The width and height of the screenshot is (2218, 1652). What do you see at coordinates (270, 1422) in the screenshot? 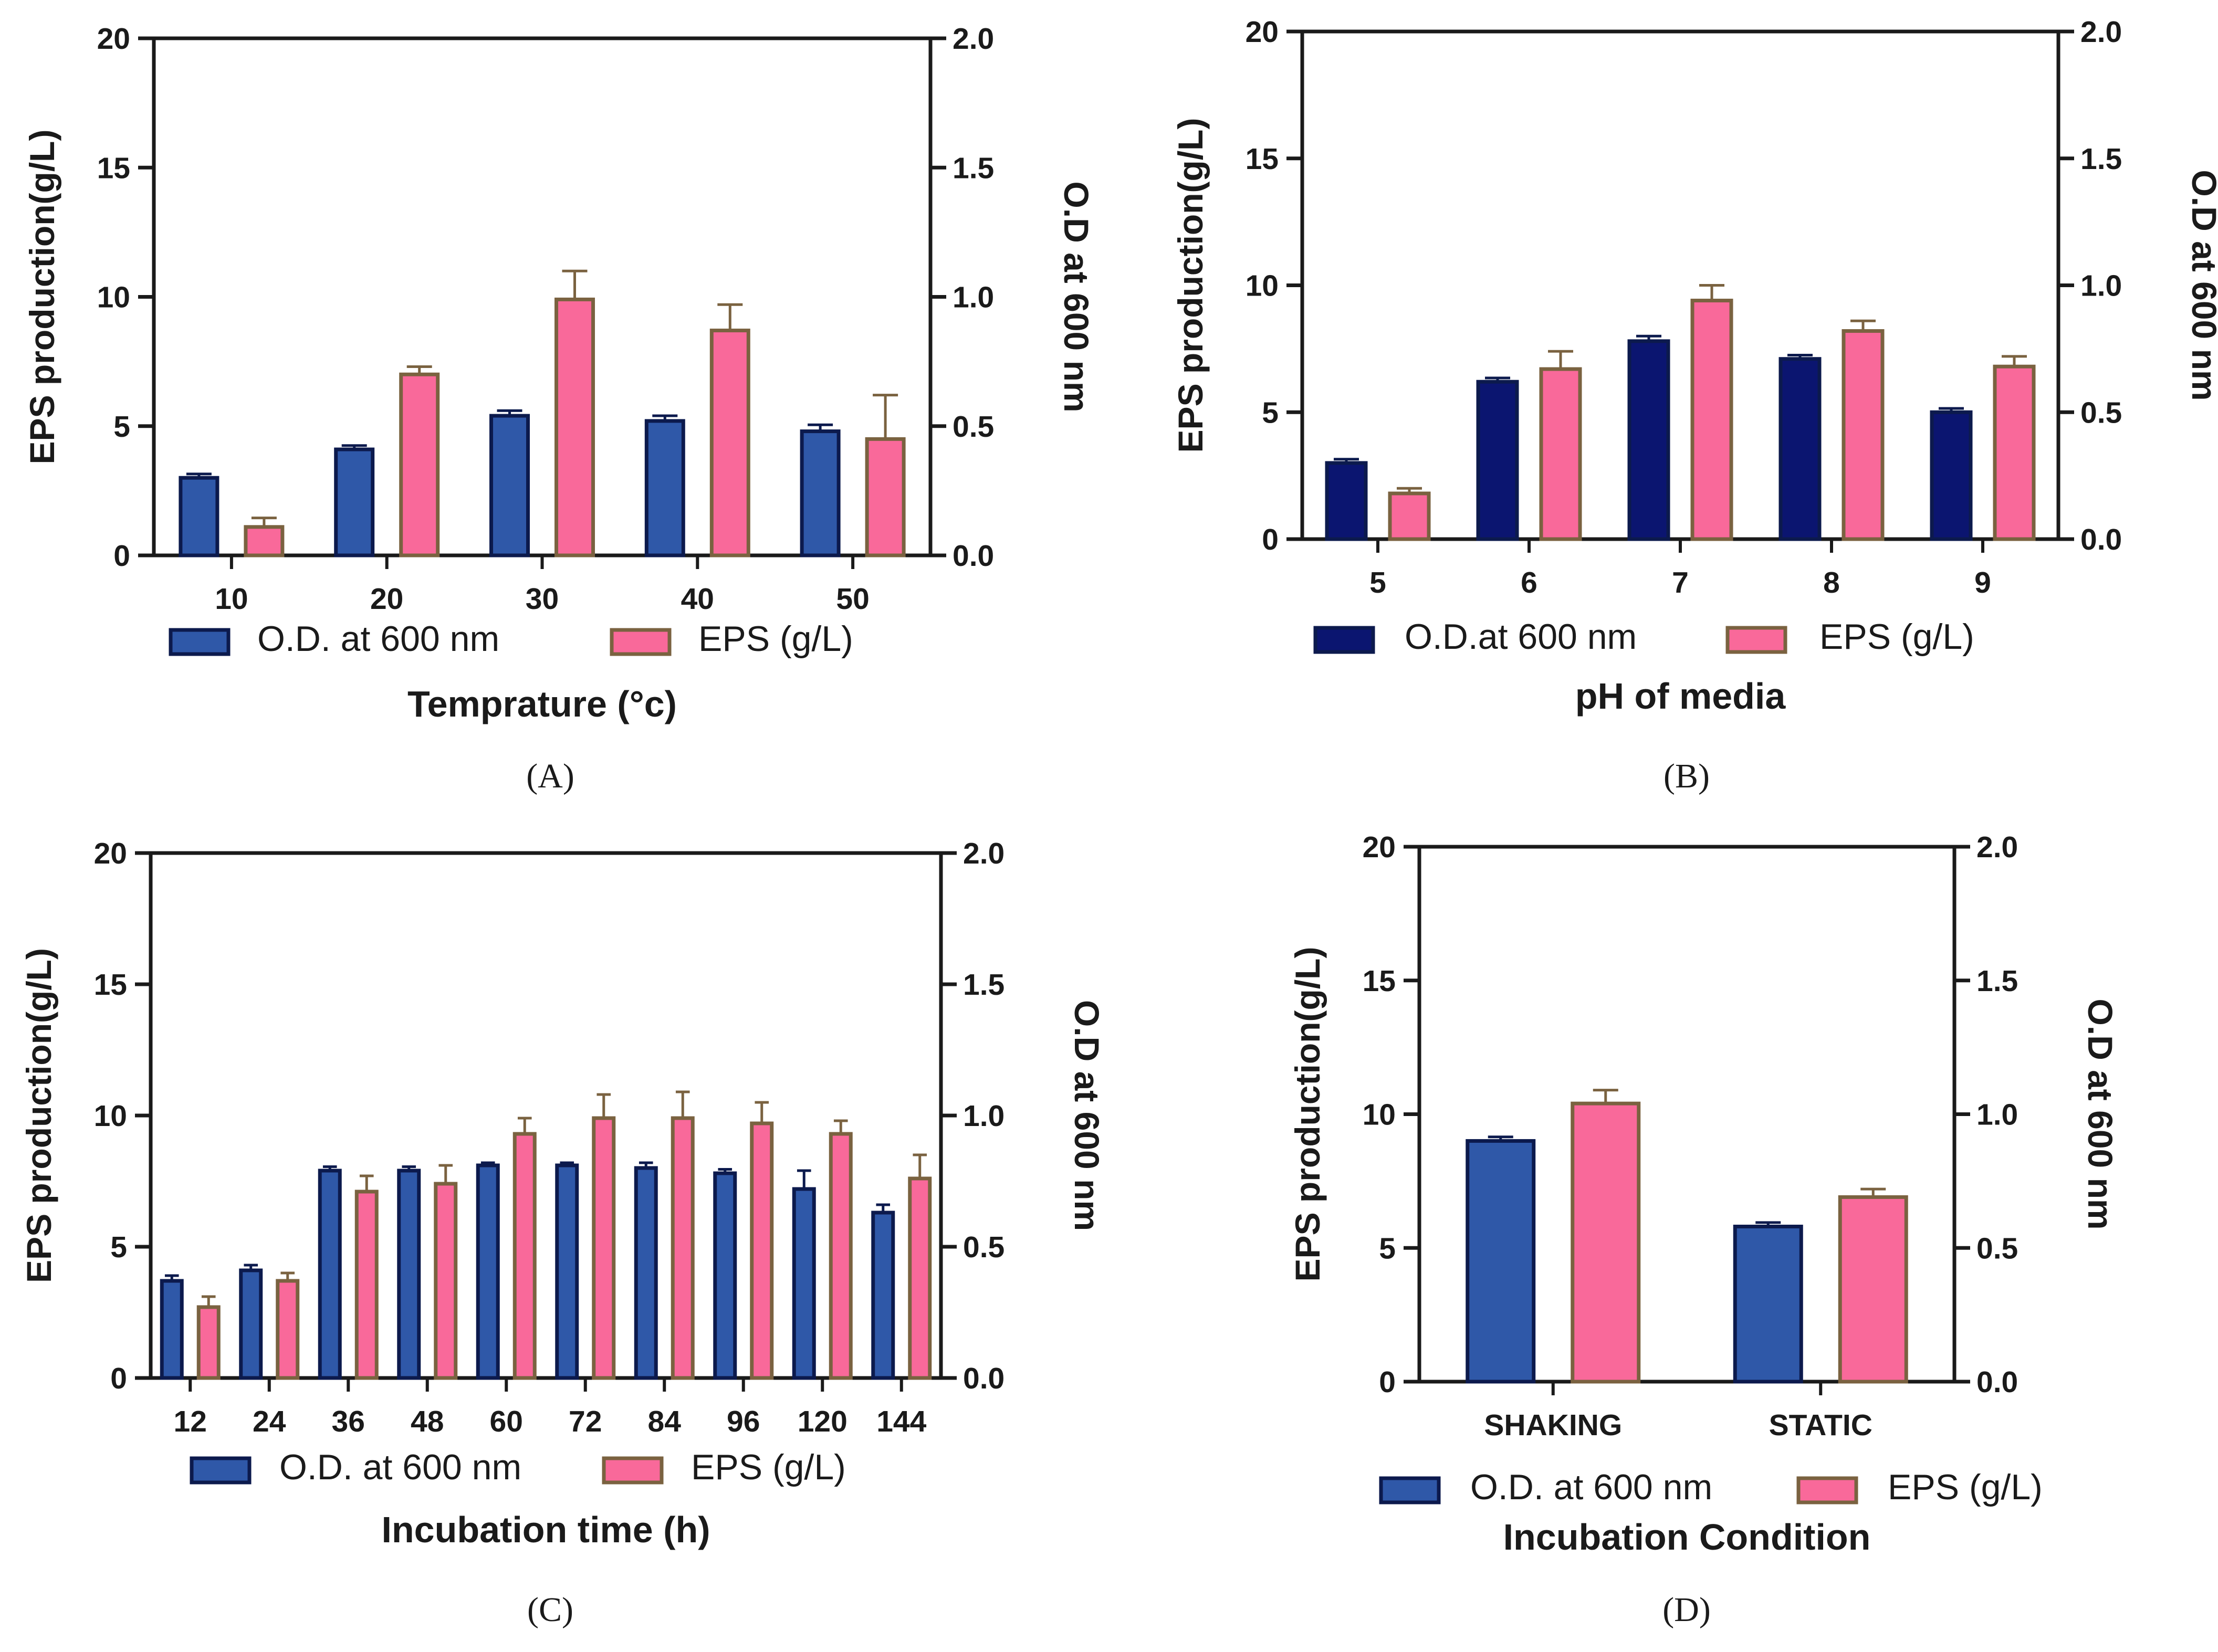
I see `x-tick-label: 24` at bounding box center [270, 1422].